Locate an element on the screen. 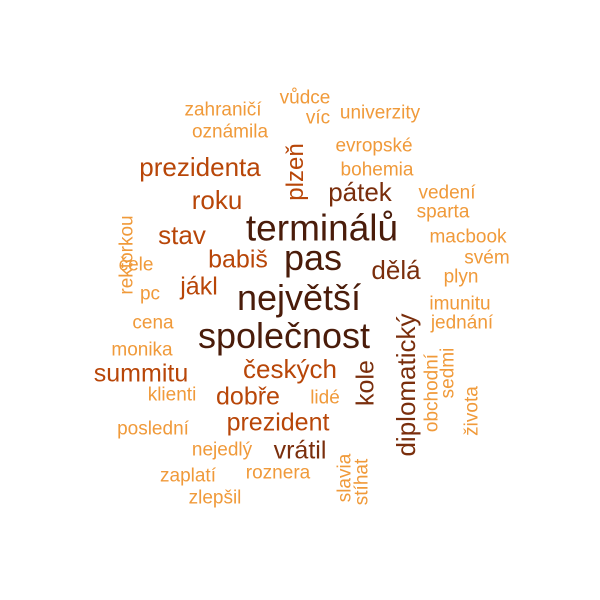  word-imunitu: imunitu is located at coordinates (460, 304).